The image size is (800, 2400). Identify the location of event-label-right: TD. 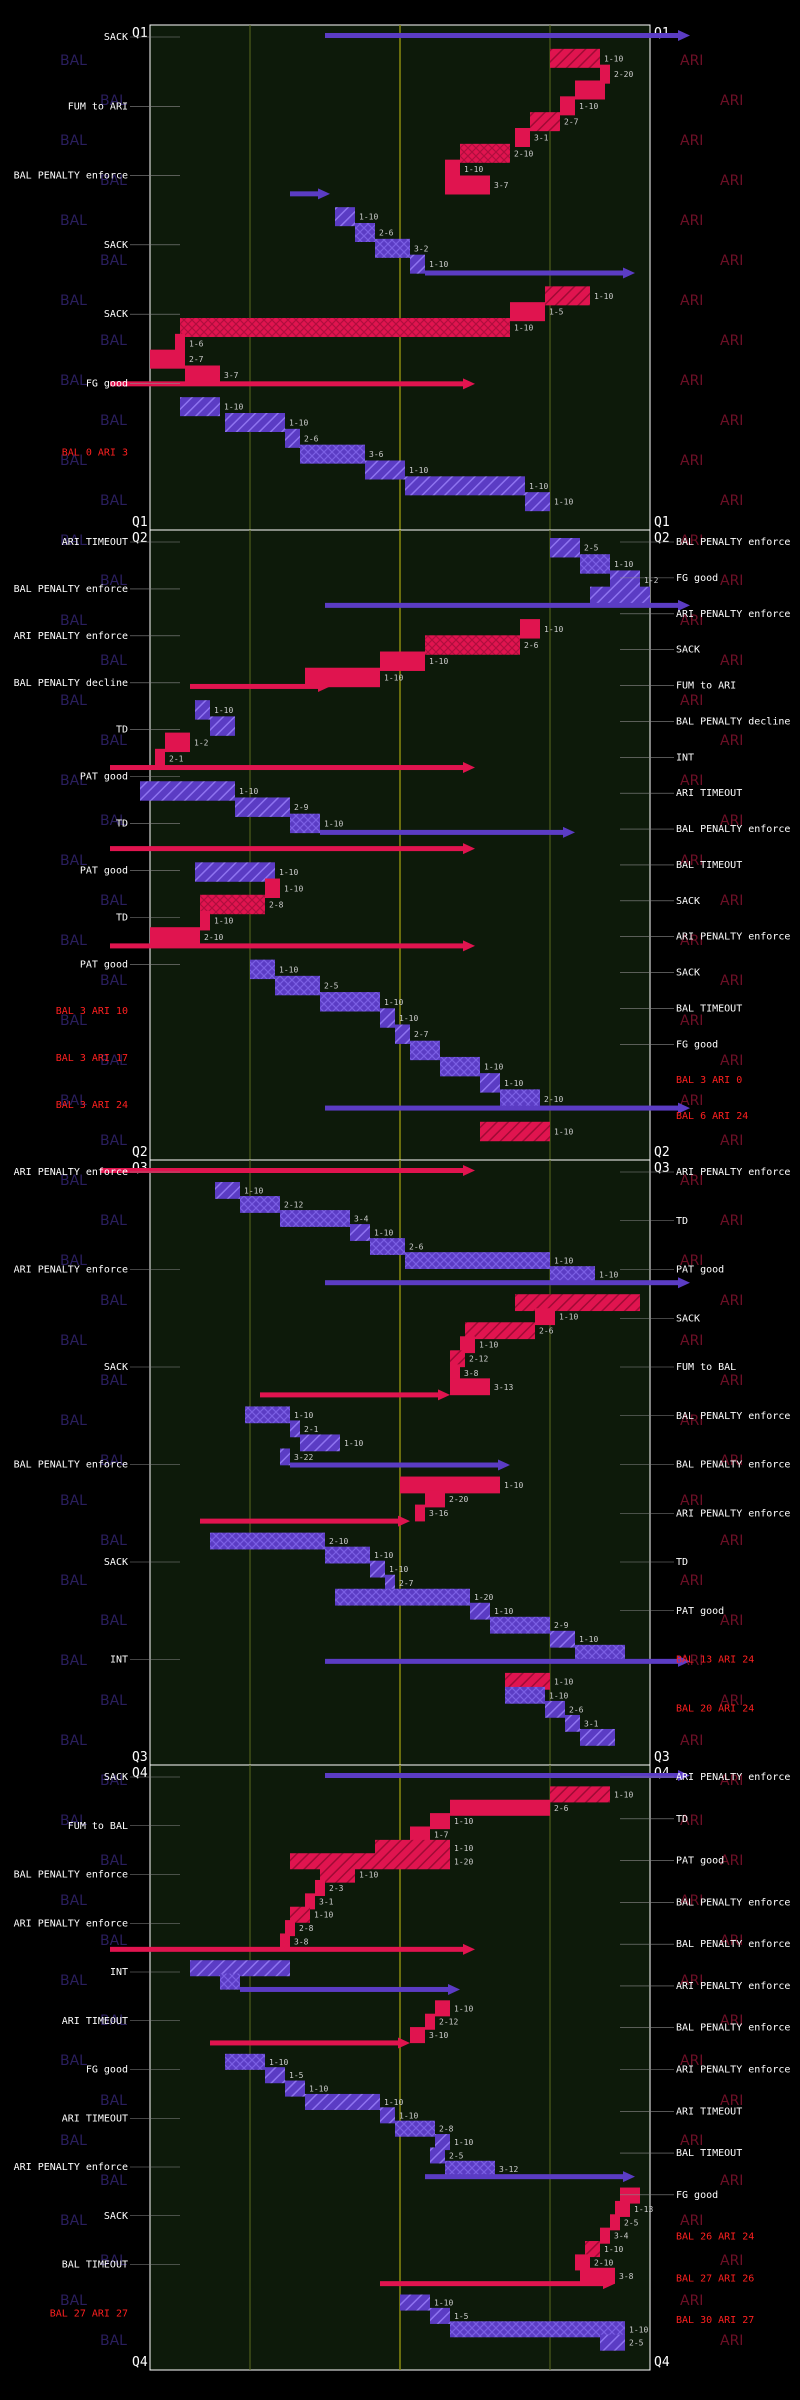
(682, 1819).